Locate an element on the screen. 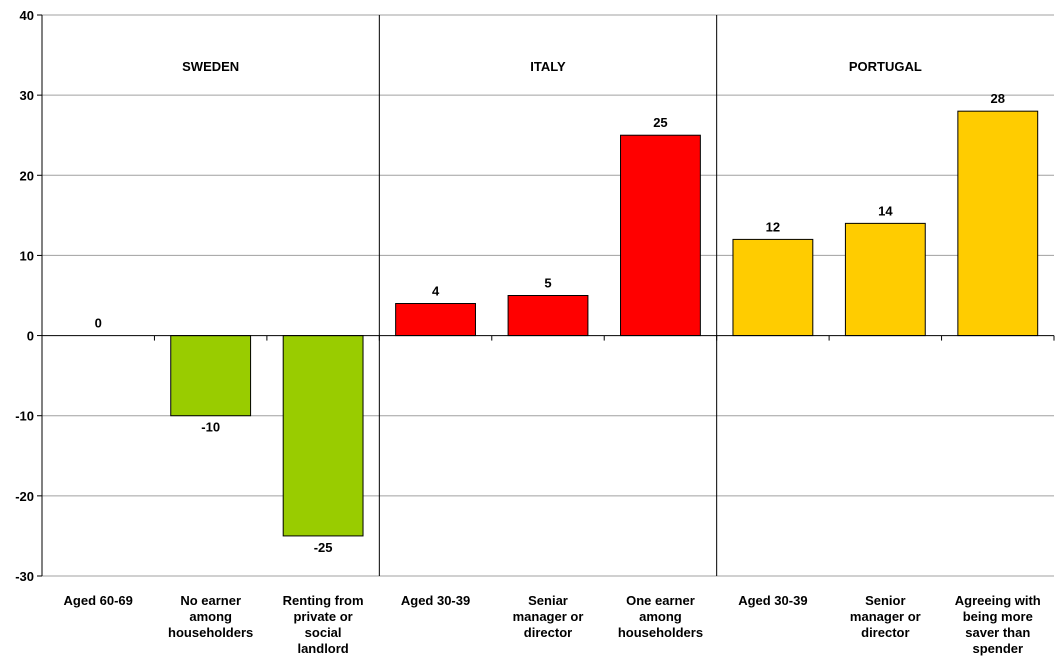 The image size is (1055, 669). data-label: 0 is located at coordinates (98, 323).